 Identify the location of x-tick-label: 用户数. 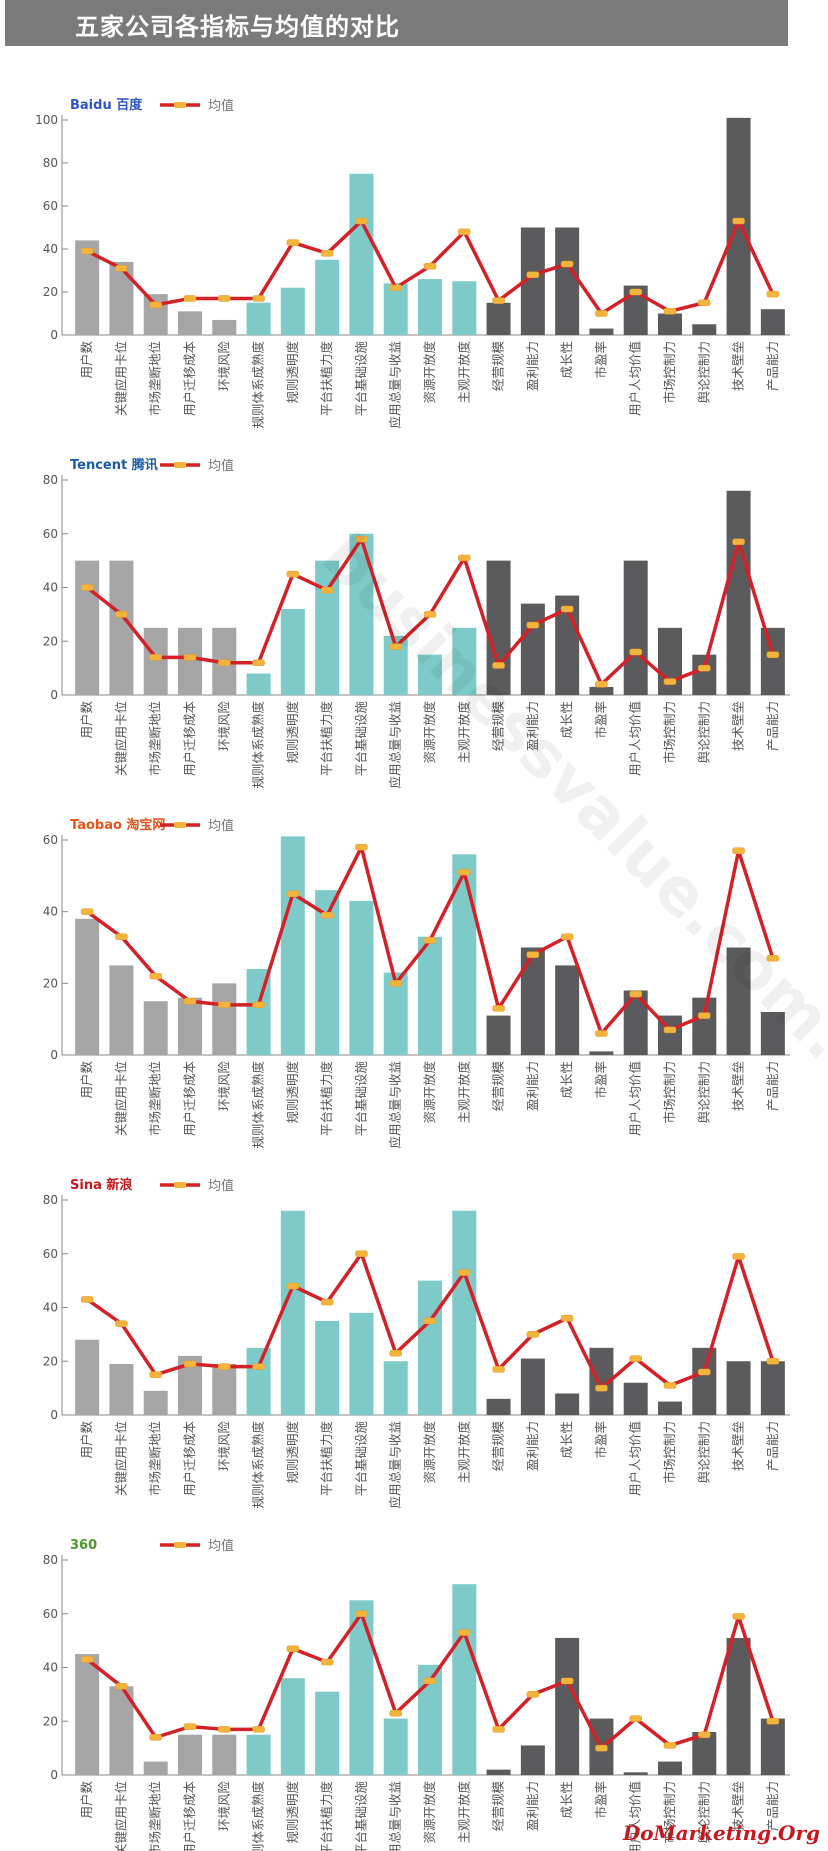
(86, 720).